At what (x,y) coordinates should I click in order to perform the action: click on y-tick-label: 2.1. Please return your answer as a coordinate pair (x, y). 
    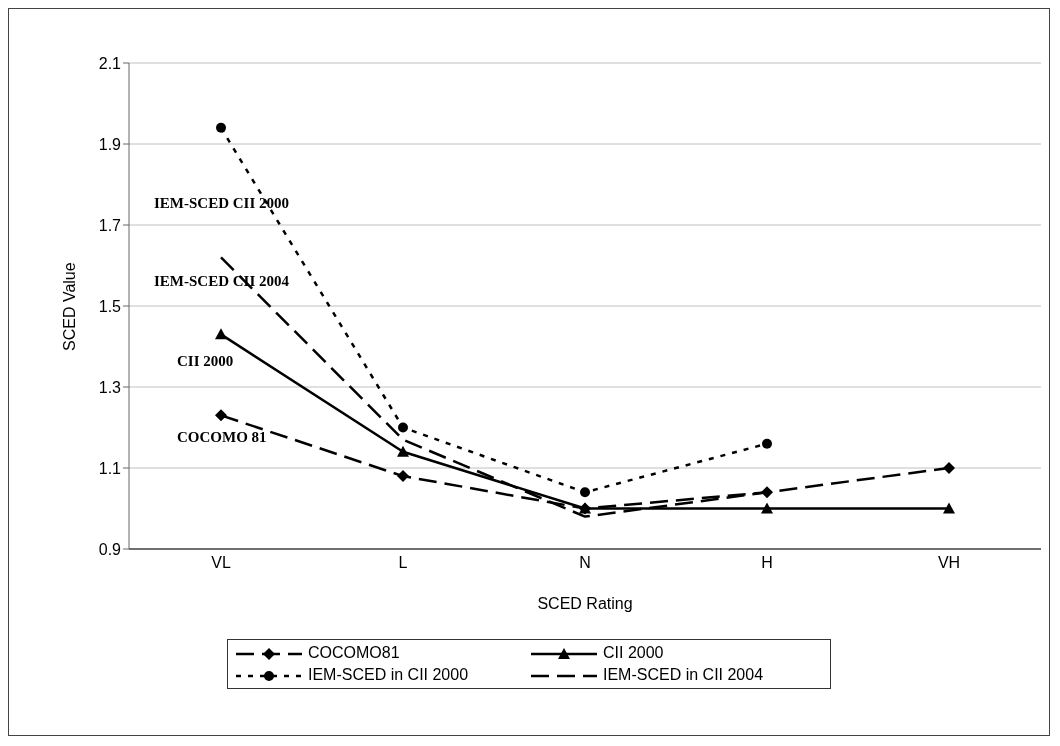
    Looking at the image, I should click on (110, 63).